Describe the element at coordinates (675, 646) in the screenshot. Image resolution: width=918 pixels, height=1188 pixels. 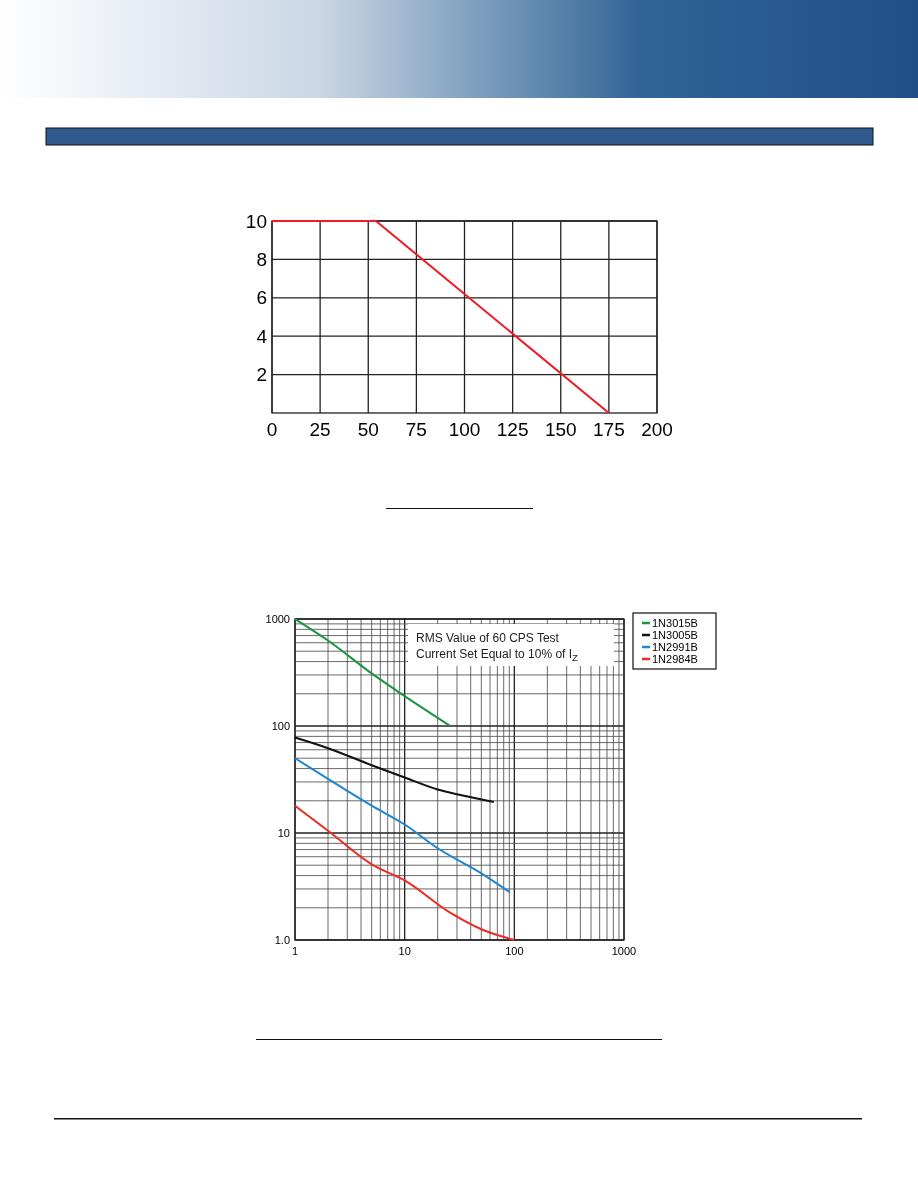
I see `legend-label: 1N2991B` at that location.